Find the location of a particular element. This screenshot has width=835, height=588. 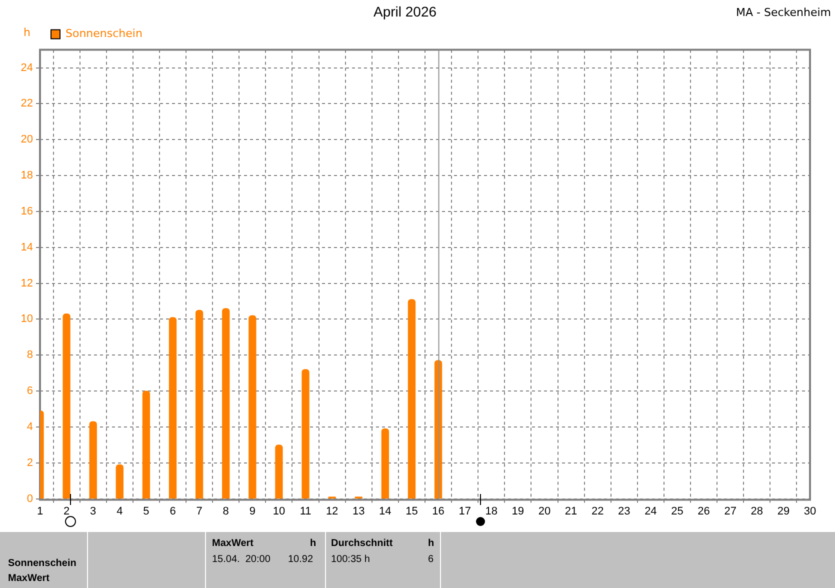

x-tick-label: 8 is located at coordinates (225, 511).